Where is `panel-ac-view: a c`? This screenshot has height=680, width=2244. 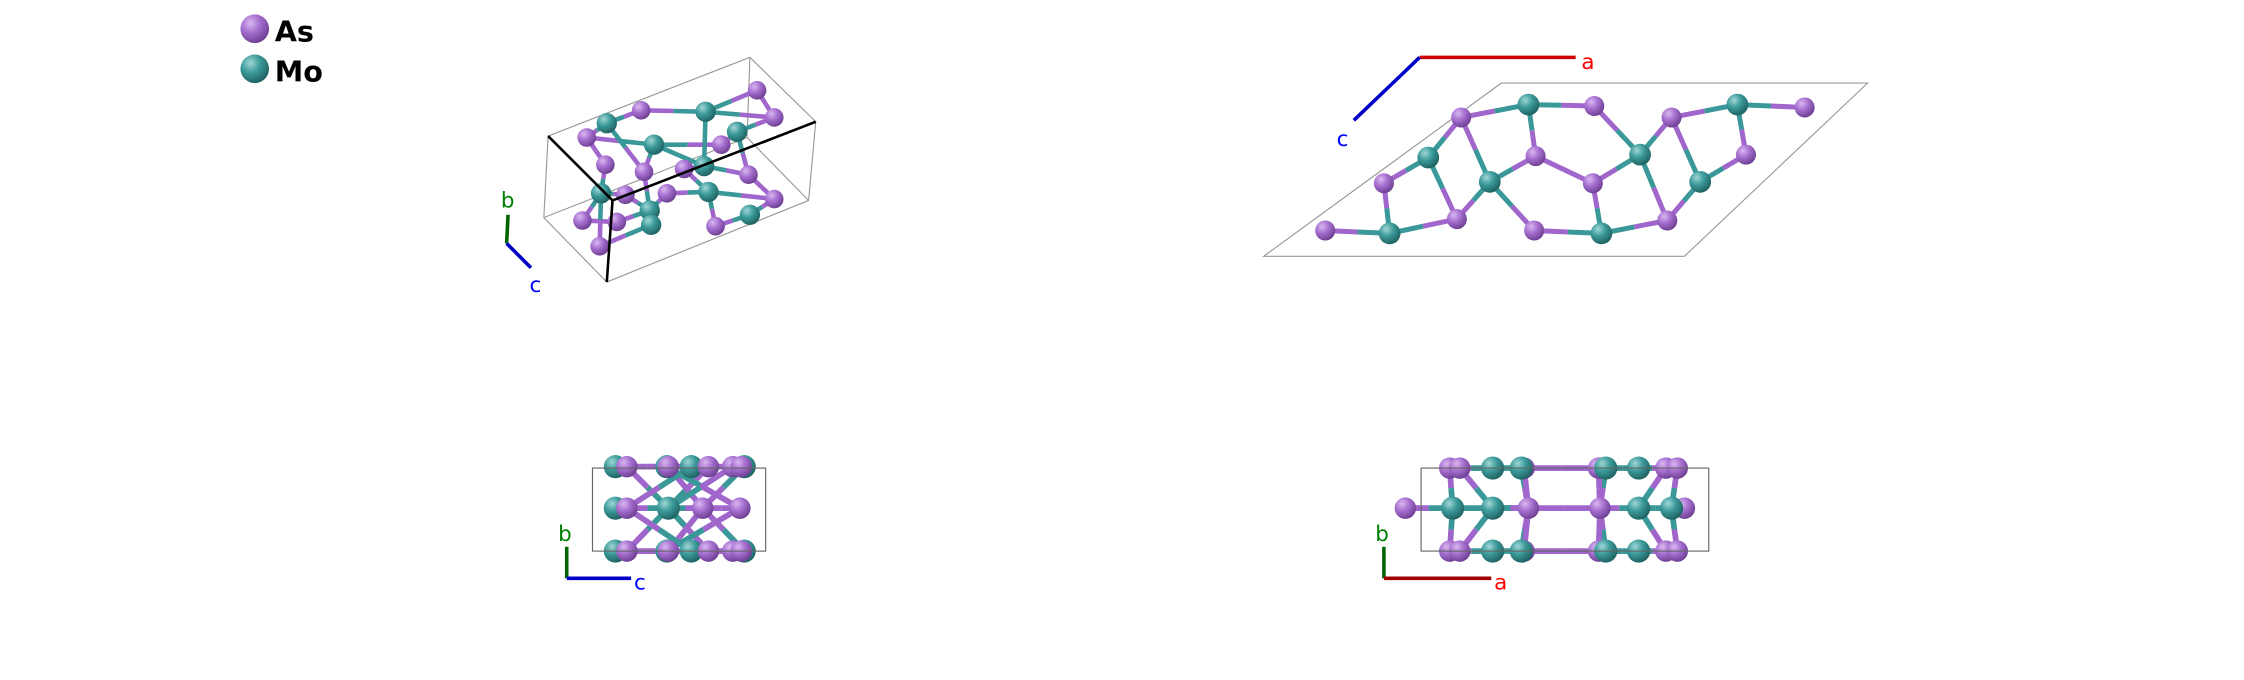 panel-ac-view: a c is located at coordinates (1565, 153).